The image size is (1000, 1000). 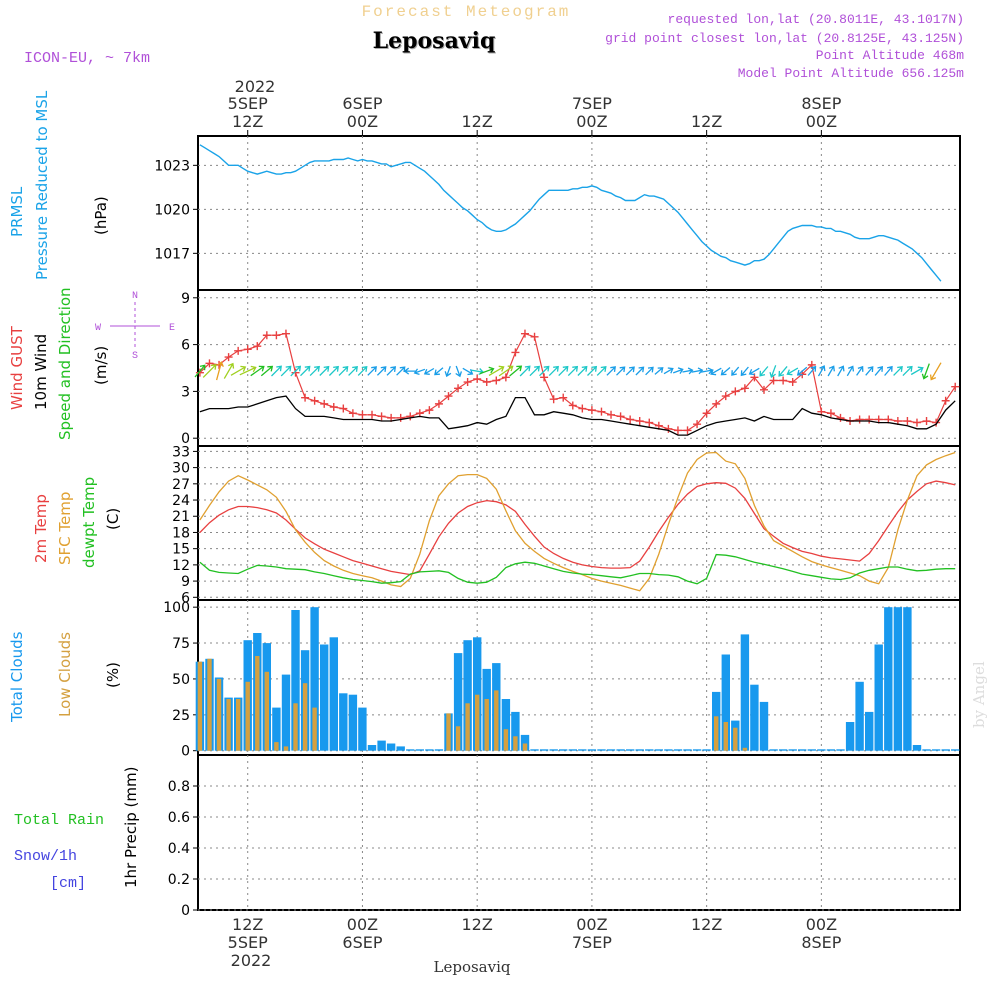 I want to click on precip-label-snow: Snow/1h, so click(x=45, y=856).